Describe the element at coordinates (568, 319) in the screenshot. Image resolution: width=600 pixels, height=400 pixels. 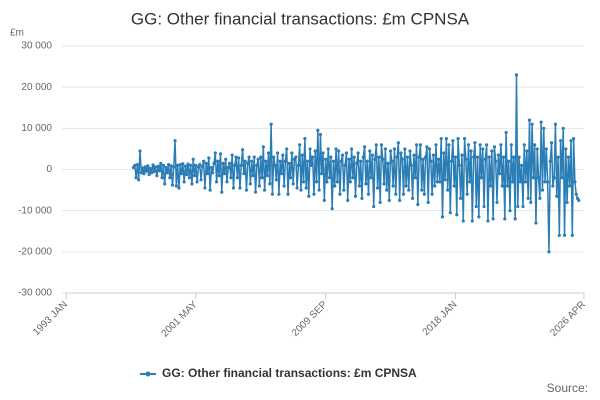
I see `x-tick-label: 2026 APR` at that location.